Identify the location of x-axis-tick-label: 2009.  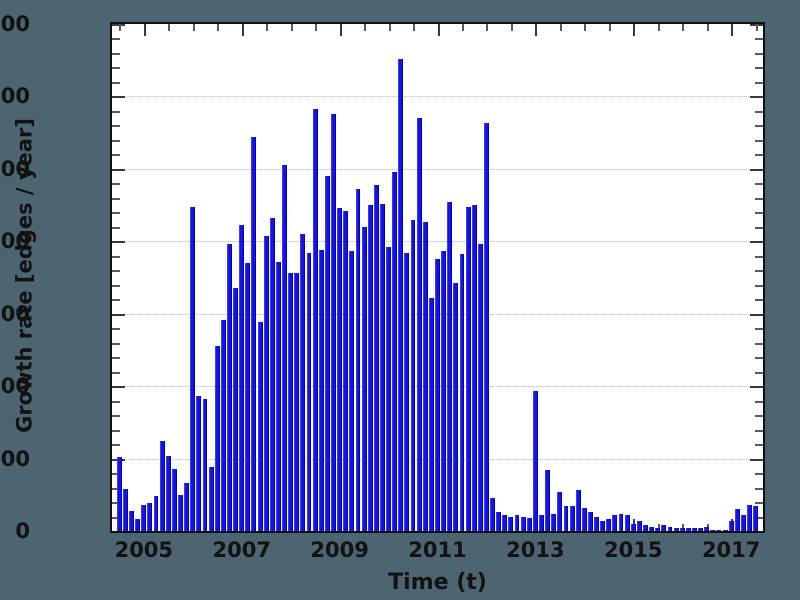
(339, 550).